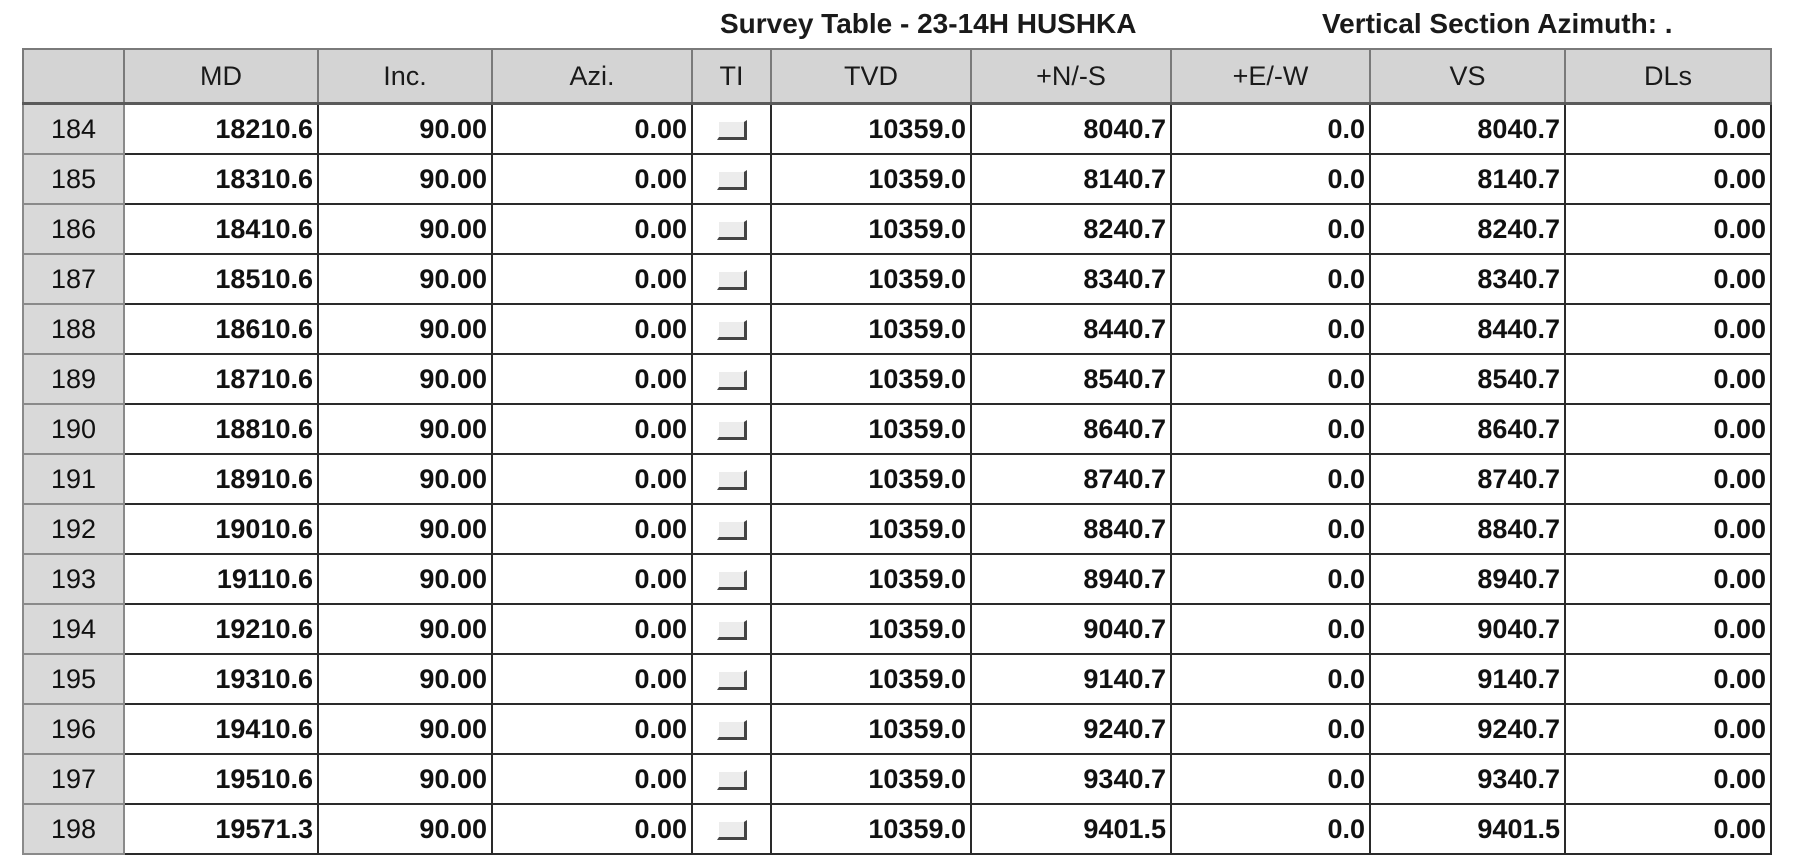 This screenshot has height=855, width=1794. I want to click on md-cell: 18710.6, so click(221, 379).